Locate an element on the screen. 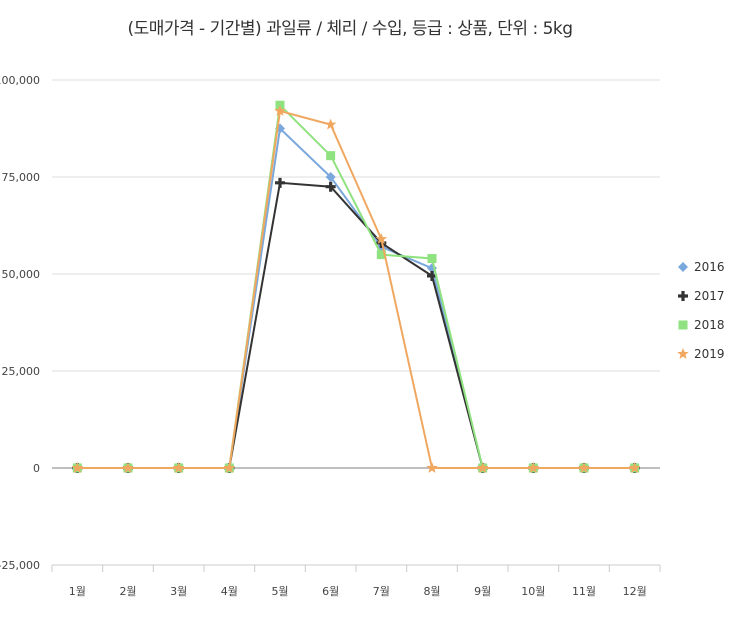 This screenshot has height=630, width=730. legend-item-2018: 2018 is located at coordinates (701, 325).